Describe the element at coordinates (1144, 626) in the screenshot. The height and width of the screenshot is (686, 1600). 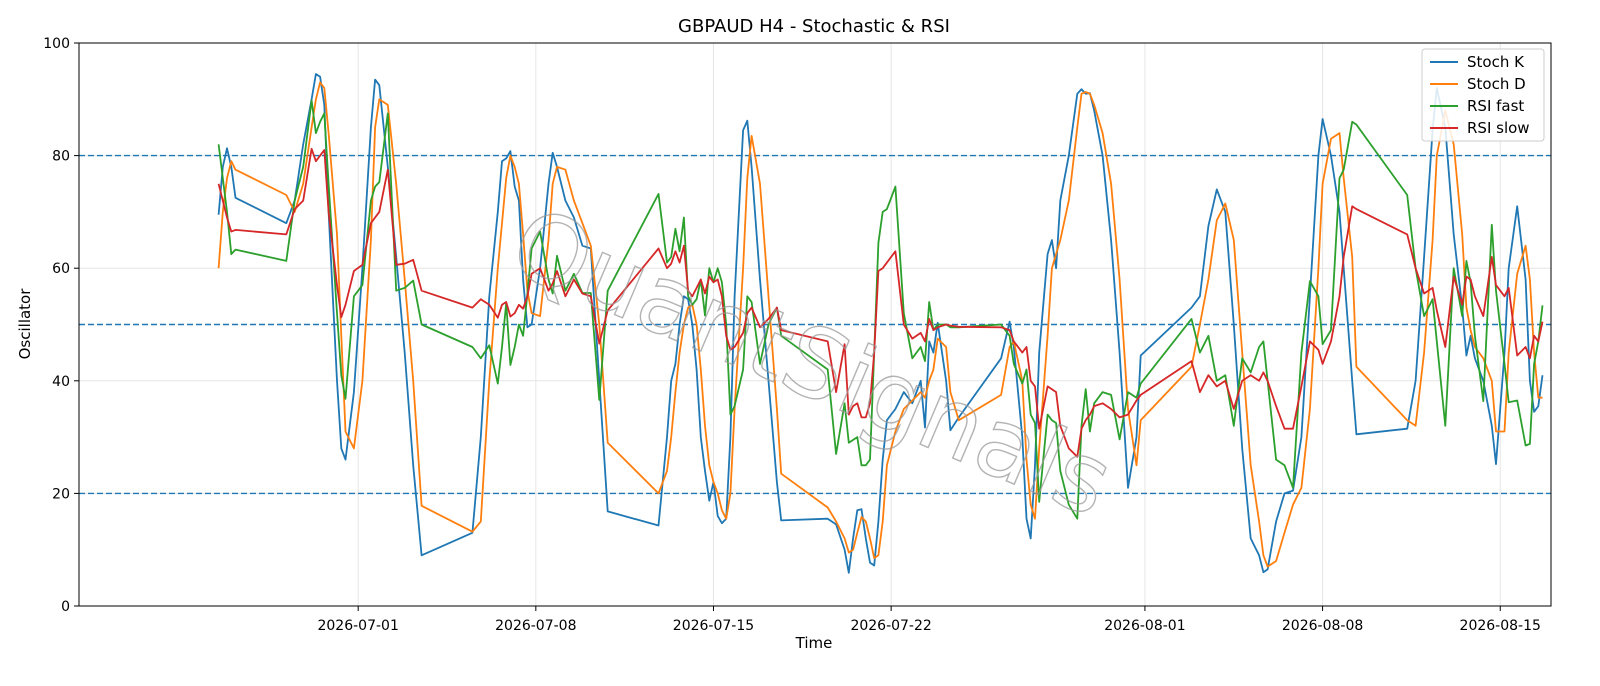
I see `x-tick-label: 2026-08-01` at that location.